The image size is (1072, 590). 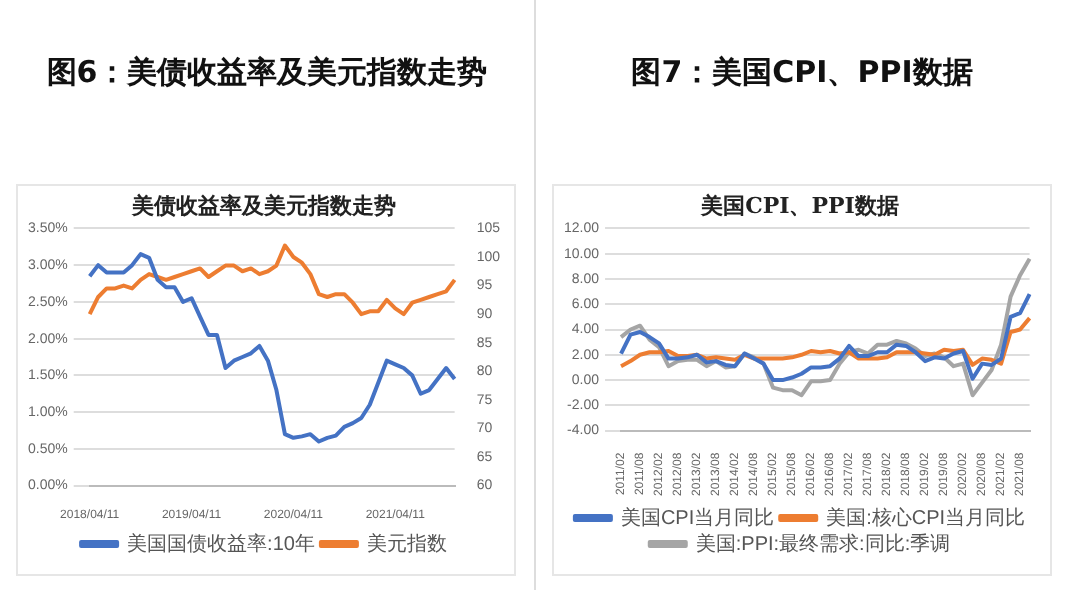 What do you see at coordinates (823, 543) in the screenshot?
I see `legend-label: 美国:PPI:最终需求:同比:季调` at bounding box center [823, 543].